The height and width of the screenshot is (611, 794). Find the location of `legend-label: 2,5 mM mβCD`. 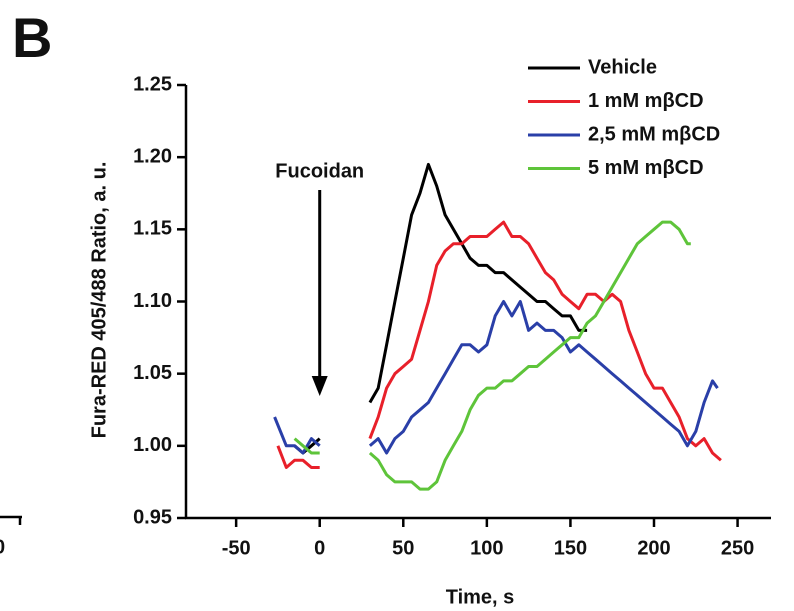

legend-label: 2,5 mM mβCD is located at coordinates (654, 134).